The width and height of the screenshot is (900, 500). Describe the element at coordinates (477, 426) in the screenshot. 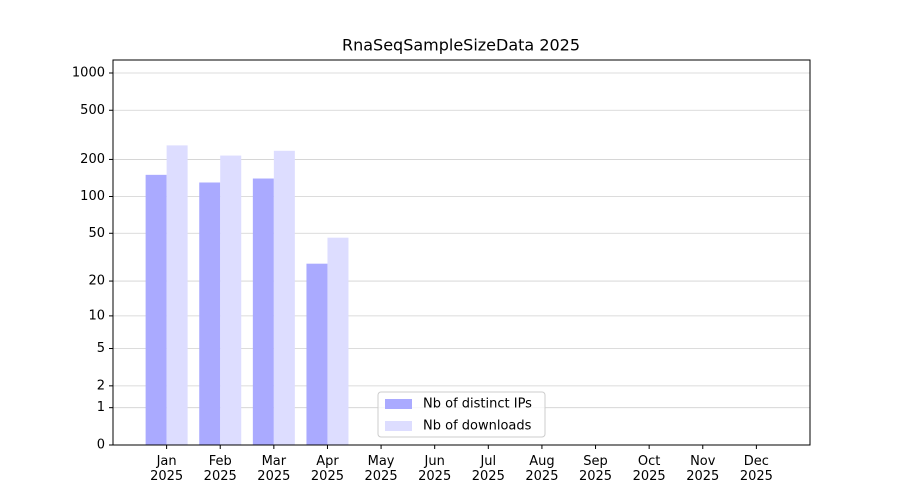

I see `legend-label: Nb of downloads` at that location.